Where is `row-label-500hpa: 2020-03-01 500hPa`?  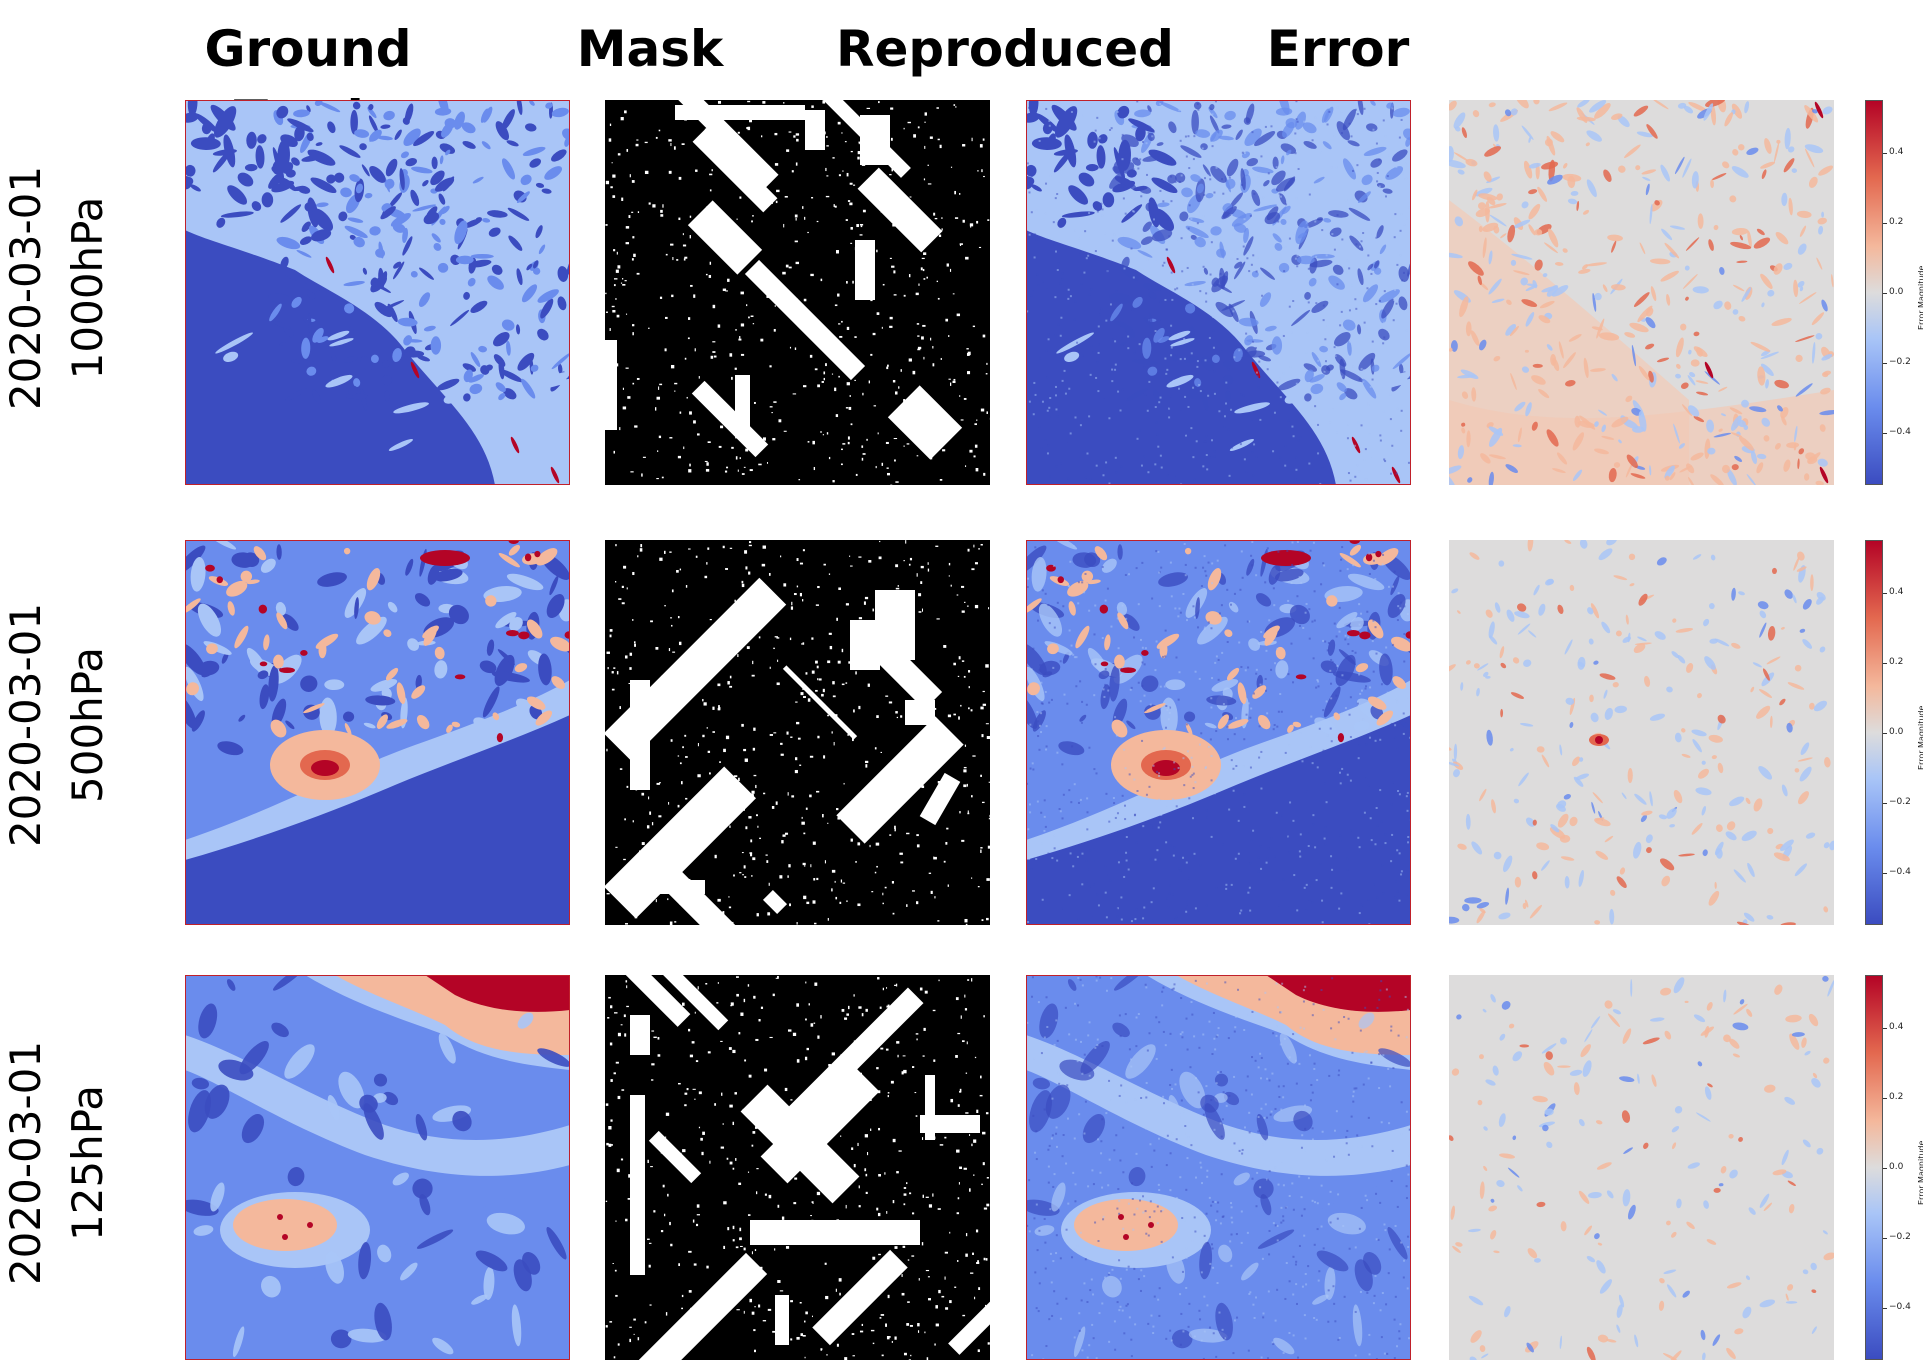 row-label-500hpa: 2020-03-01 500hPa is located at coordinates (67, 725).